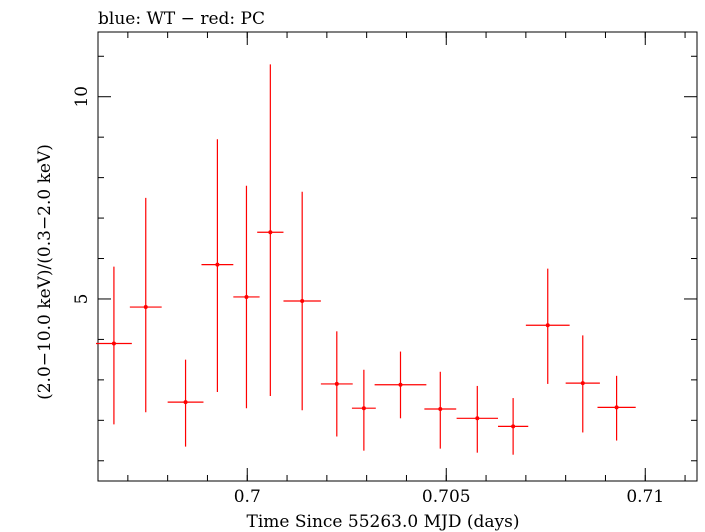  What do you see at coordinates (645, 497) in the screenshot?
I see `x-tick-label: 0.71` at bounding box center [645, 497].